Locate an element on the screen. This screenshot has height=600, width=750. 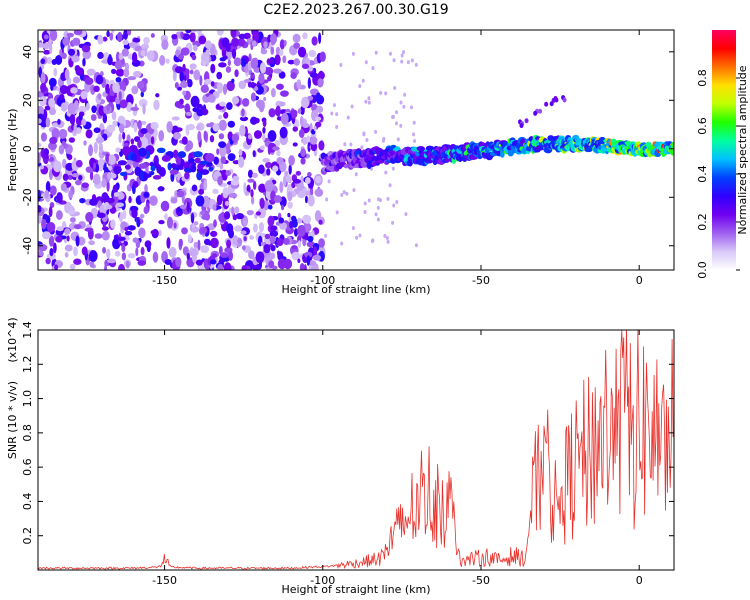
signal-blob is located at coordinates (410, 163).